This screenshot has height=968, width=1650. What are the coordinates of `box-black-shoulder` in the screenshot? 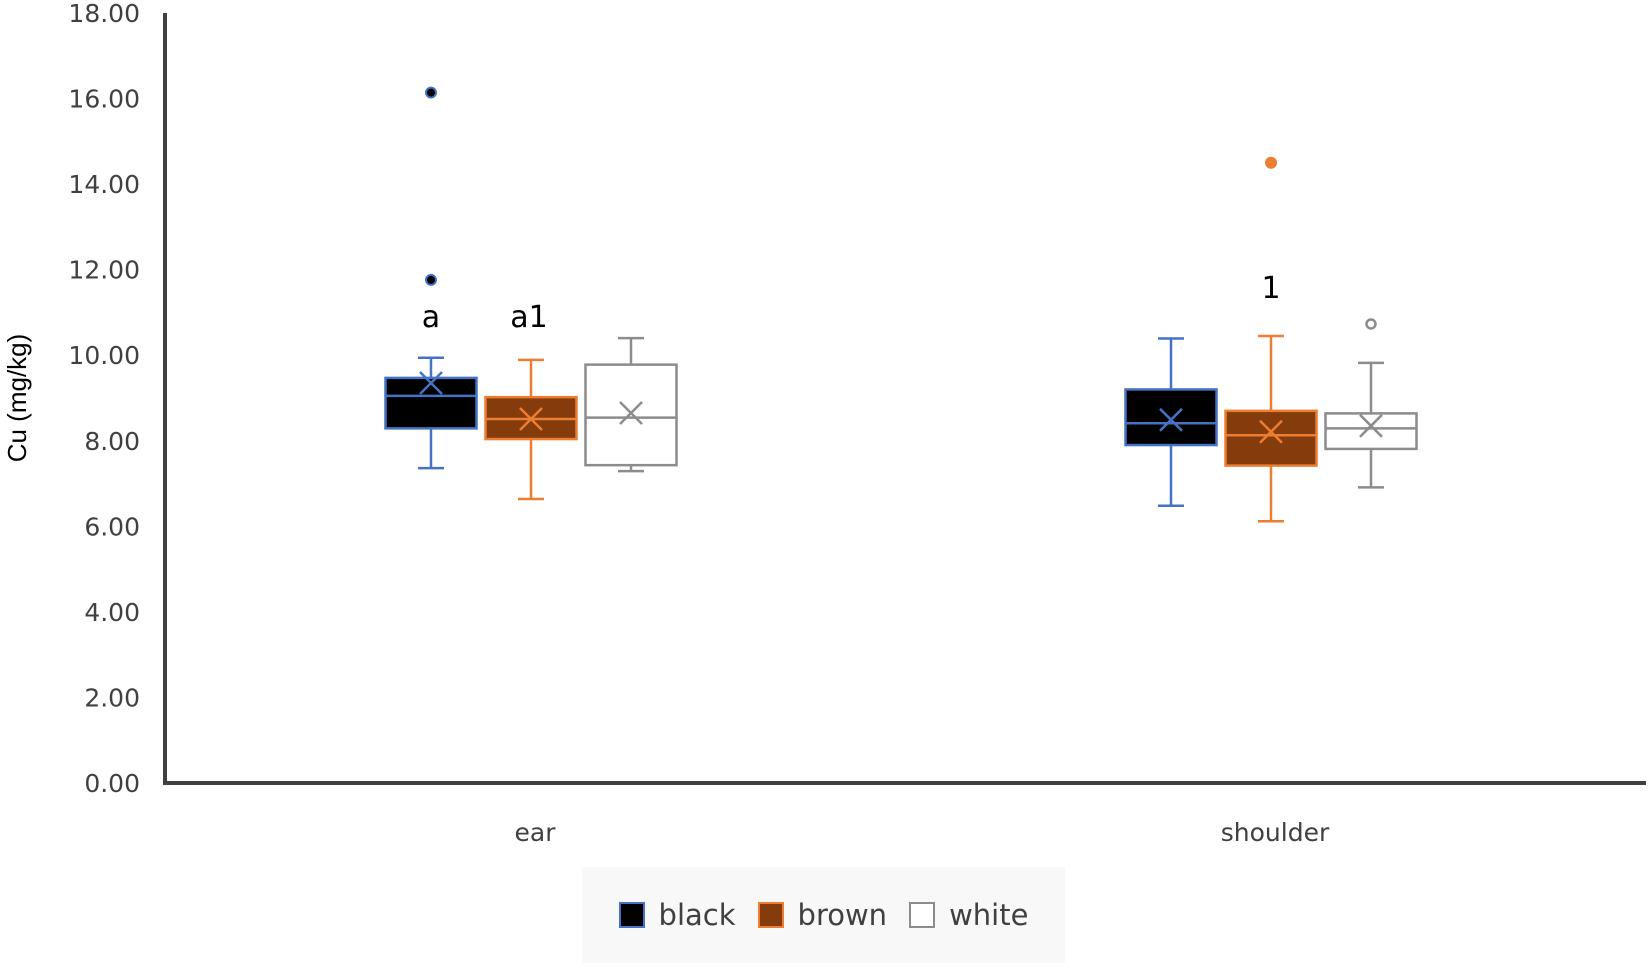 It's located at (1171, 422).